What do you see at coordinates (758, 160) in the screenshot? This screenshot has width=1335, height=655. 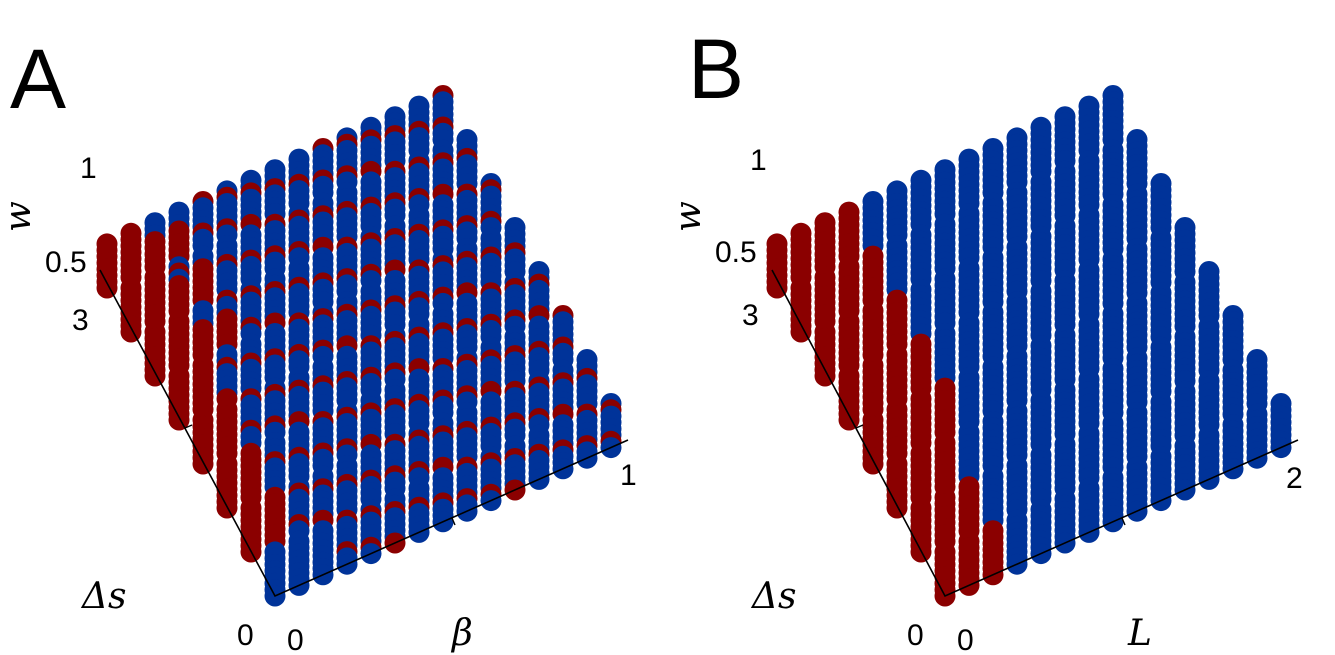 I see `z-tick-1-b: 1` at bounding box center [758, 160].